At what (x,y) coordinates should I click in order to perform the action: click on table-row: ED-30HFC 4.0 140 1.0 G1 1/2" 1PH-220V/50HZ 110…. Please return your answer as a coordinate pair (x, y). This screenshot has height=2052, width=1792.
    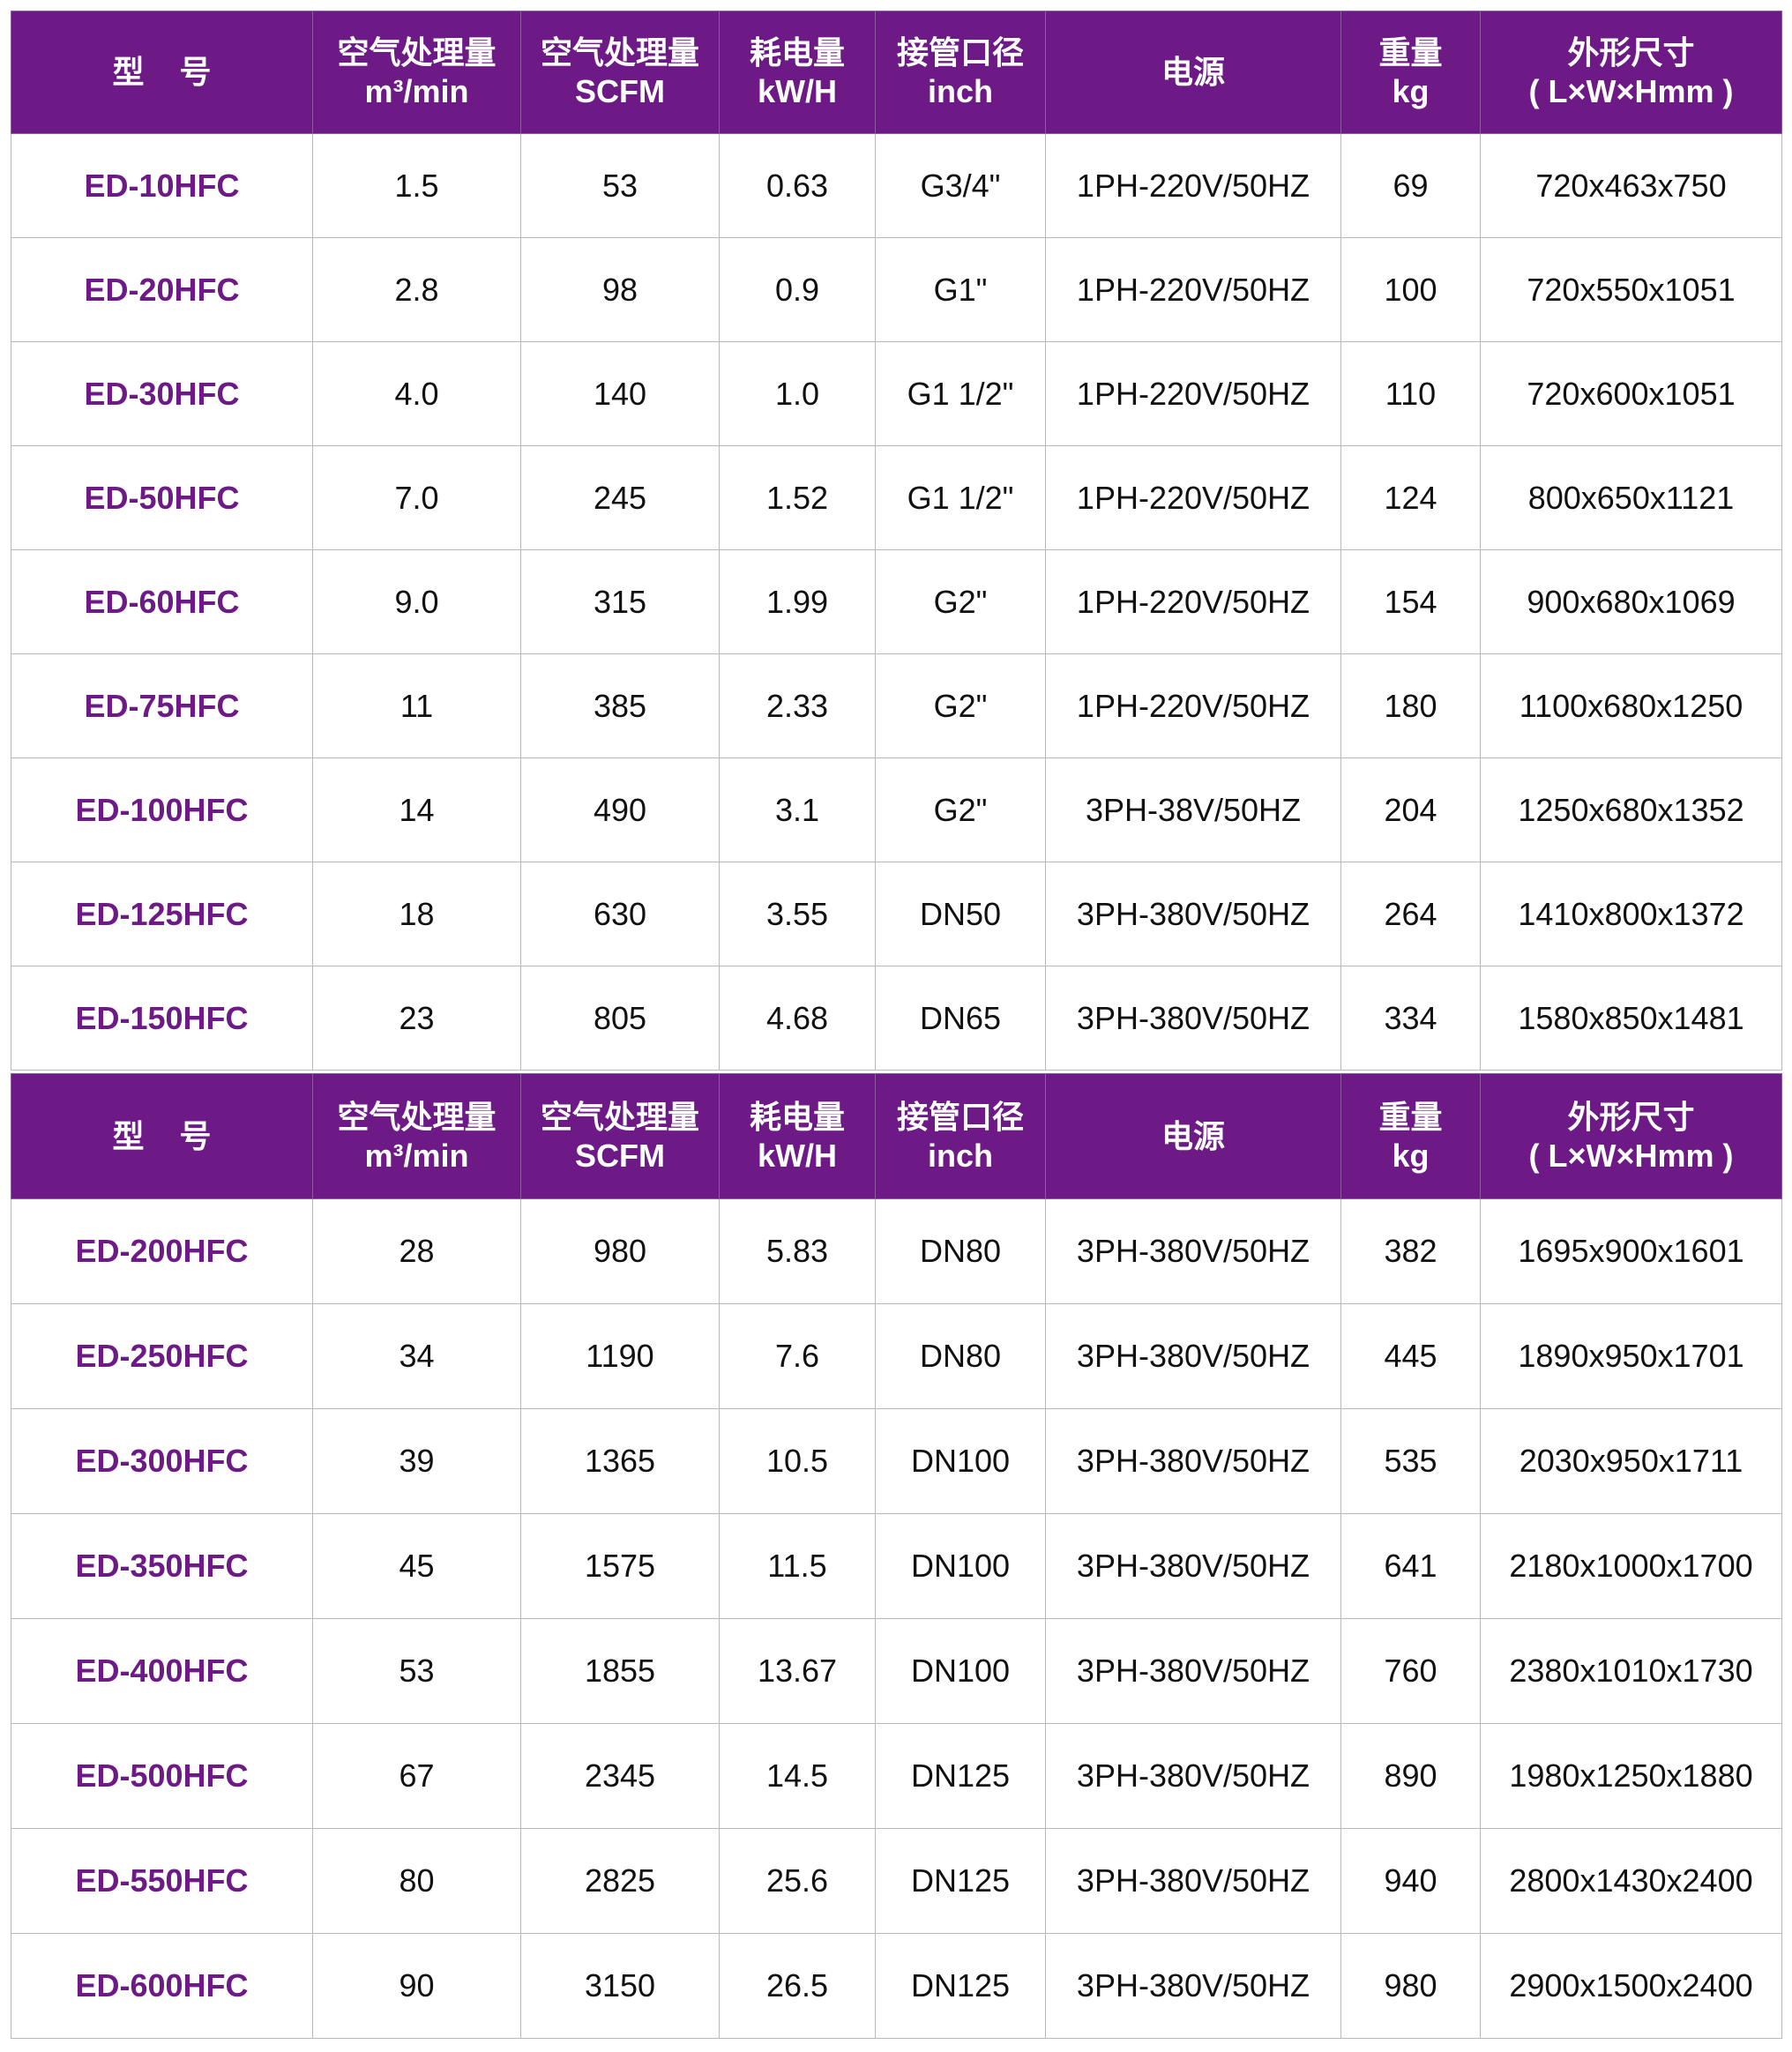
    Looking at the image, I should click on (896, 393).